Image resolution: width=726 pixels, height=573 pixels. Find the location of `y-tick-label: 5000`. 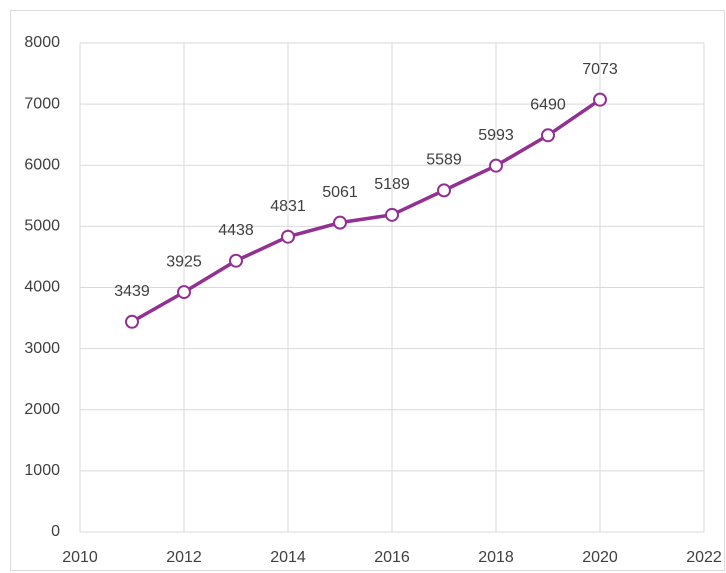

y-tick-label: 5000 is located at coordinates (42, 226).